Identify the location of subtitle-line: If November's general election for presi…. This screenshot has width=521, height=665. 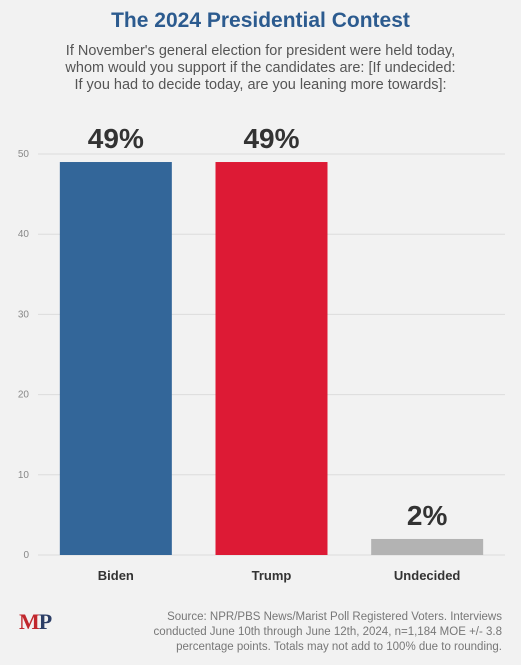
(260, 51).